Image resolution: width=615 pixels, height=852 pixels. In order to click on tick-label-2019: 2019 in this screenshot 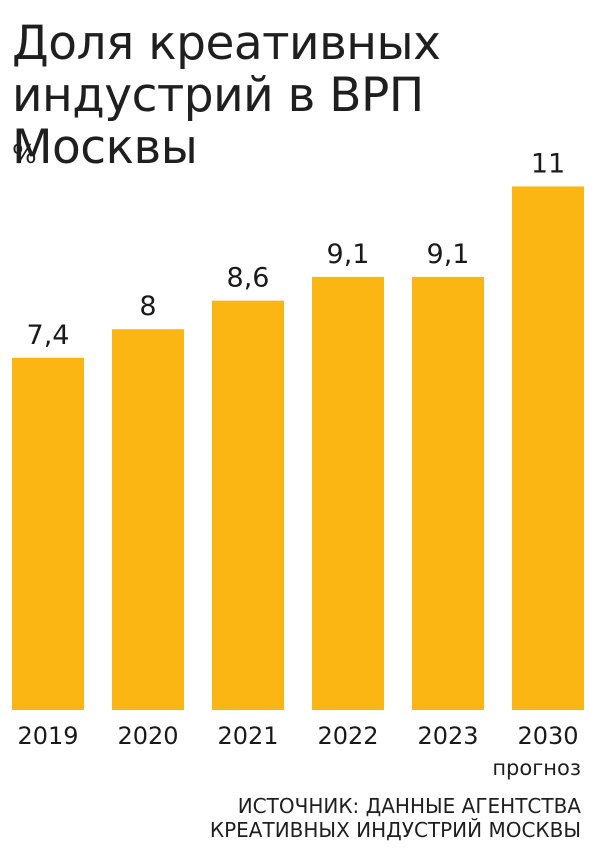, I will do `click(47, 736)`.